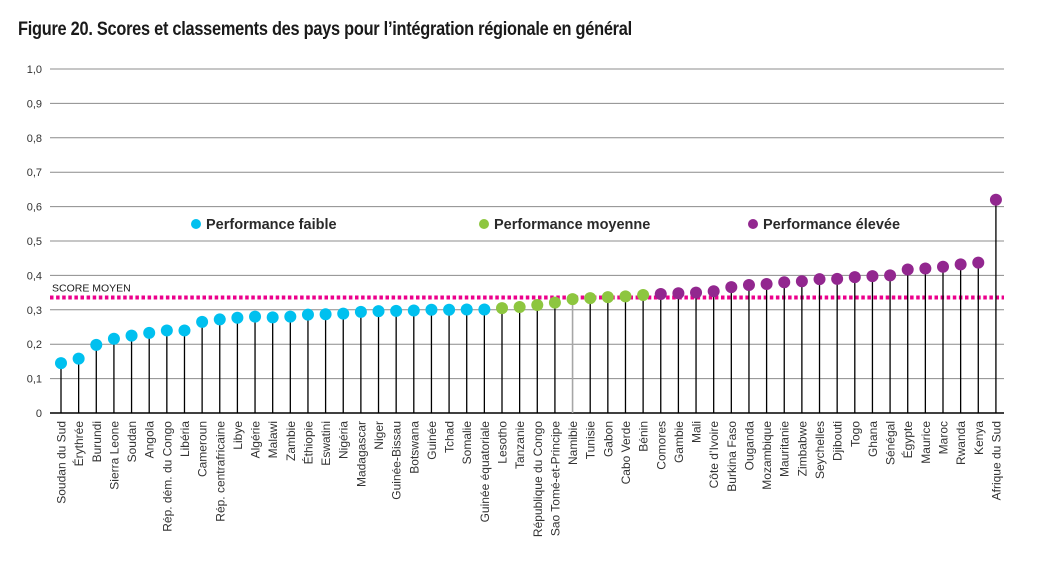  What do you see at coordinates (838, 441) in the screenshot?
I see `x-tick-label: Djibouti` at bounding box center [838, 441].